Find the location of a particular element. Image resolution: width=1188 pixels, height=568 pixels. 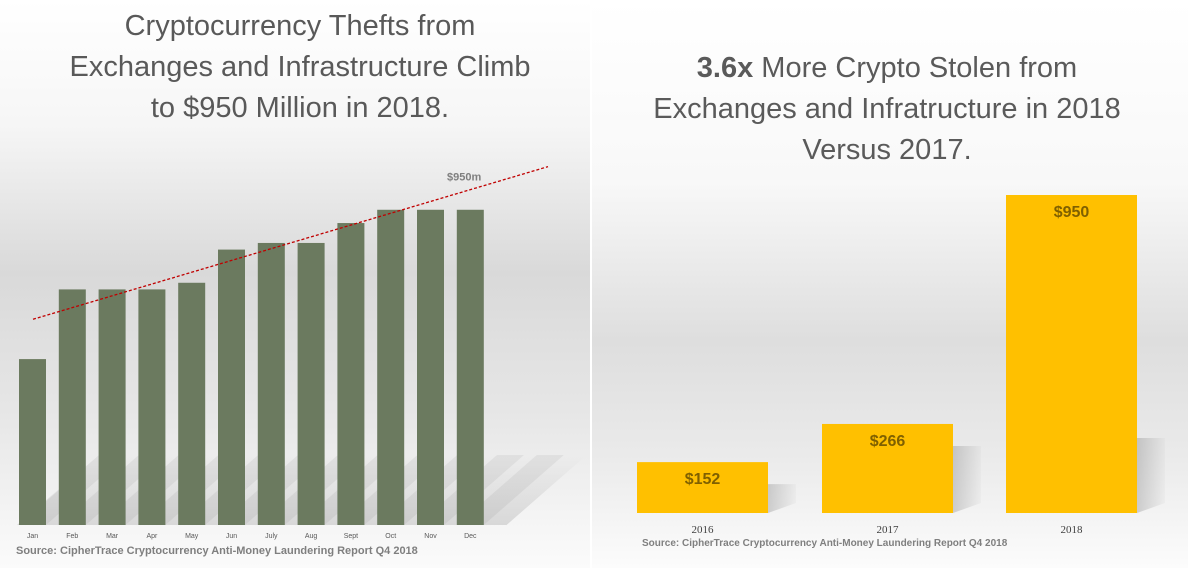

yearly-bar-group: $266 2017 is located at coordinates (901, 479).